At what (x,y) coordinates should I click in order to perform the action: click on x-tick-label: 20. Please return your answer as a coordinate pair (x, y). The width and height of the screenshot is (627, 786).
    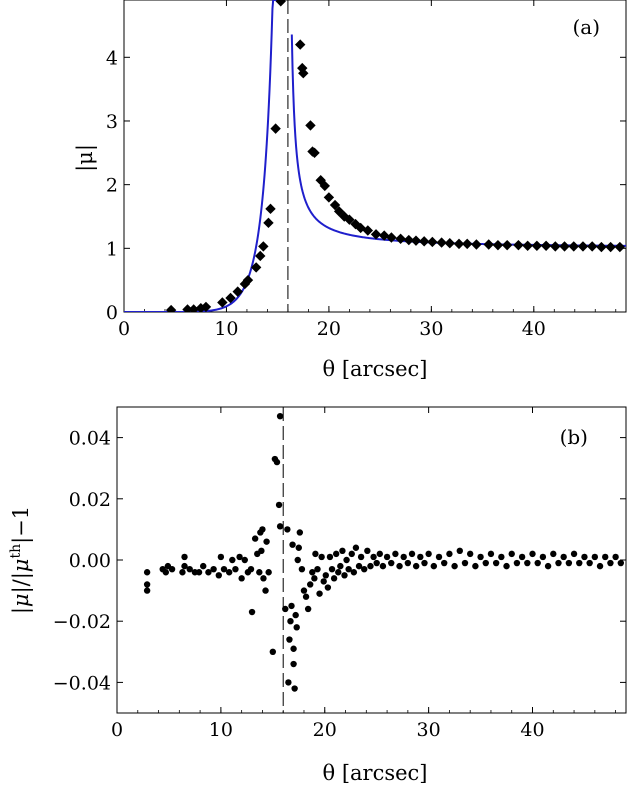
    Looking at the image, I should click on (329, 329).